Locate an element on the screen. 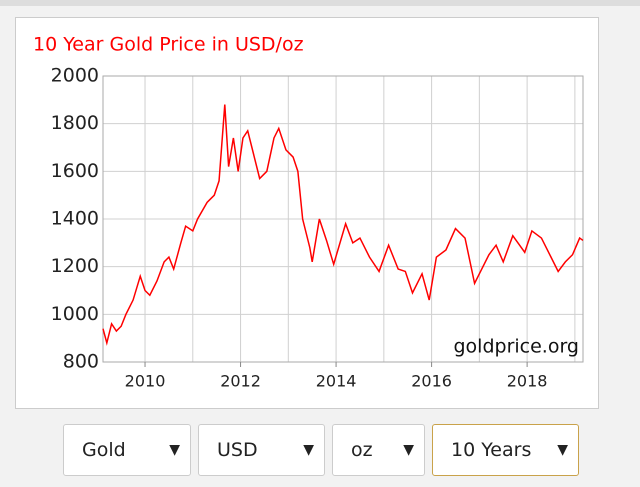  top-bar is located at coordinates (320, 3).